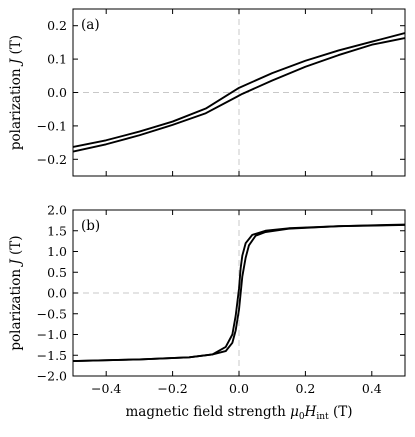 This screenshot has height=437, width=415. I want to click on y-tick-label: −0.2, so click(52, 159).